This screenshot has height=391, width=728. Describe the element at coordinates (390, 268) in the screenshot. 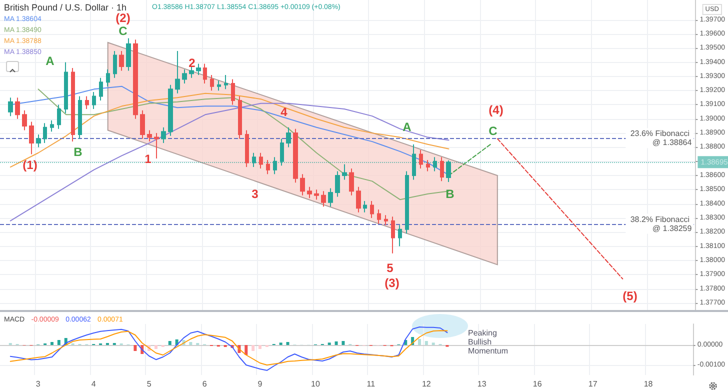

I see `annotation: 5` at that location.